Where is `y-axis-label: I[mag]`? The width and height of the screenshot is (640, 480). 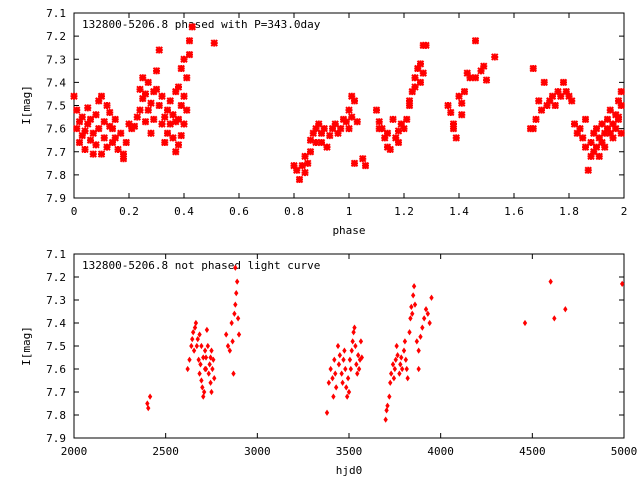 y-axis-label: I[mag] is located at coordinates (26, 346).